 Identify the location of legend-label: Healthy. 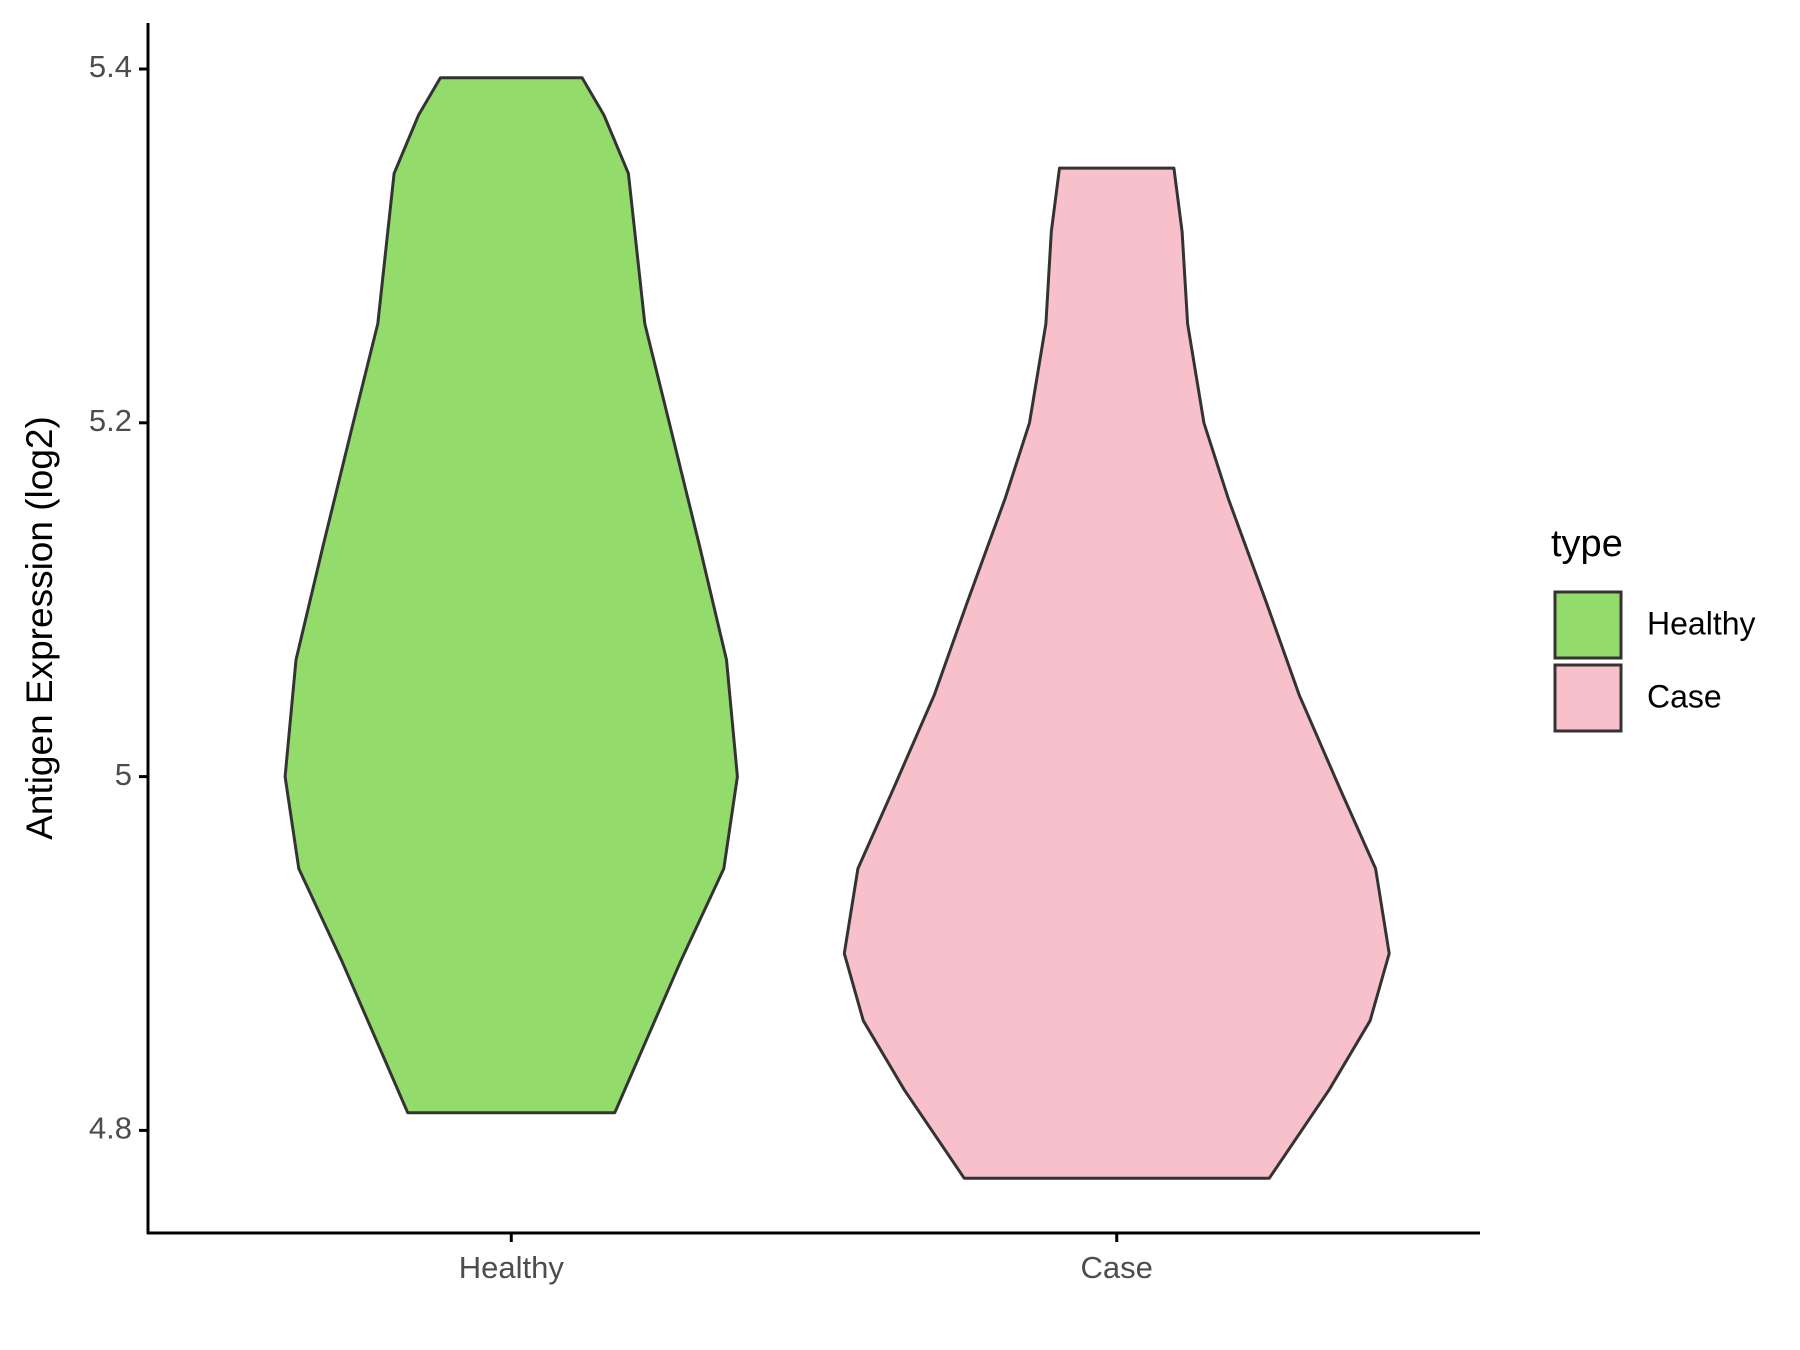
(1701, 623).